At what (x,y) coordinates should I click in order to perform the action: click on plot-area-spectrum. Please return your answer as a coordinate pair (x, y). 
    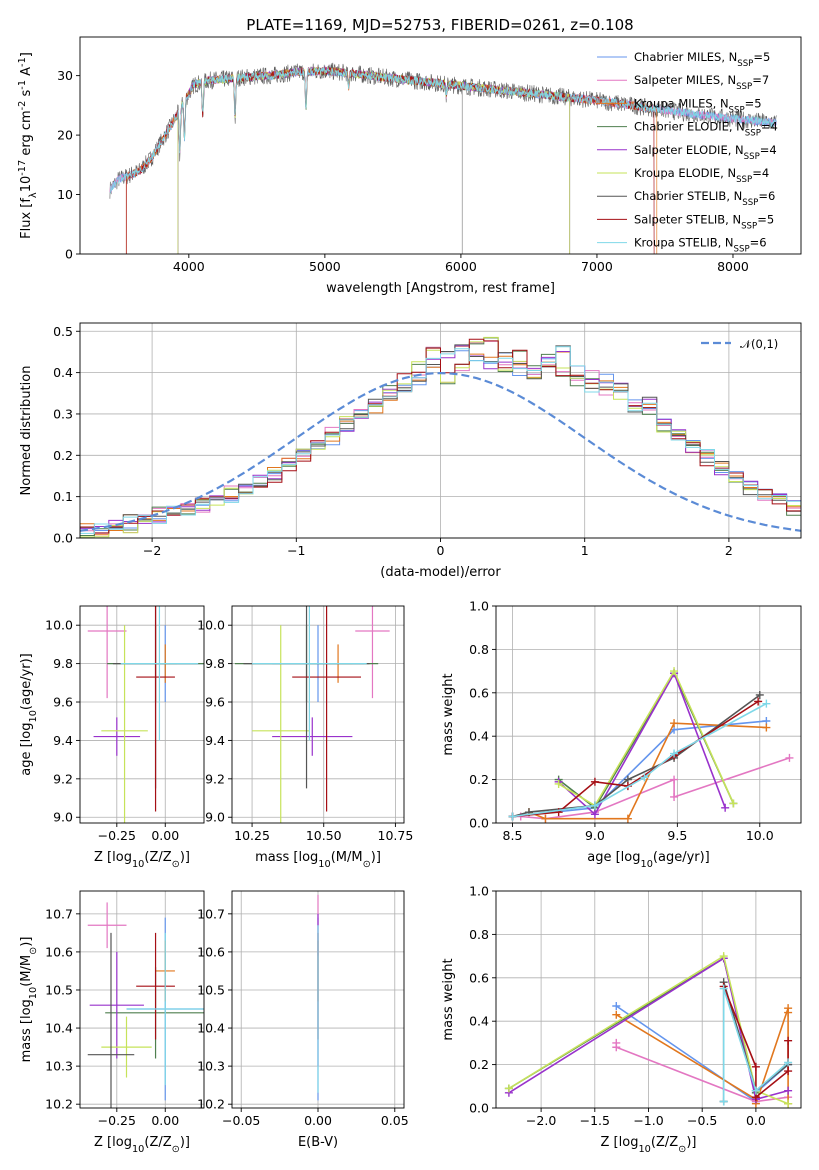
    Looking at the image, I should click on (443, 158).